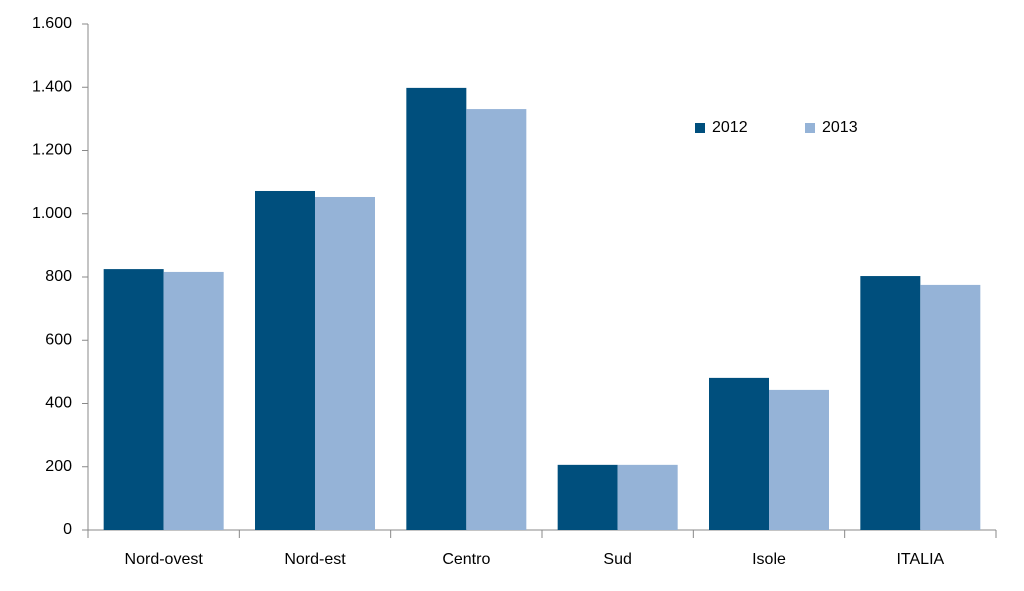  I want to click on y-tick-label: 200, so click(58, 466).